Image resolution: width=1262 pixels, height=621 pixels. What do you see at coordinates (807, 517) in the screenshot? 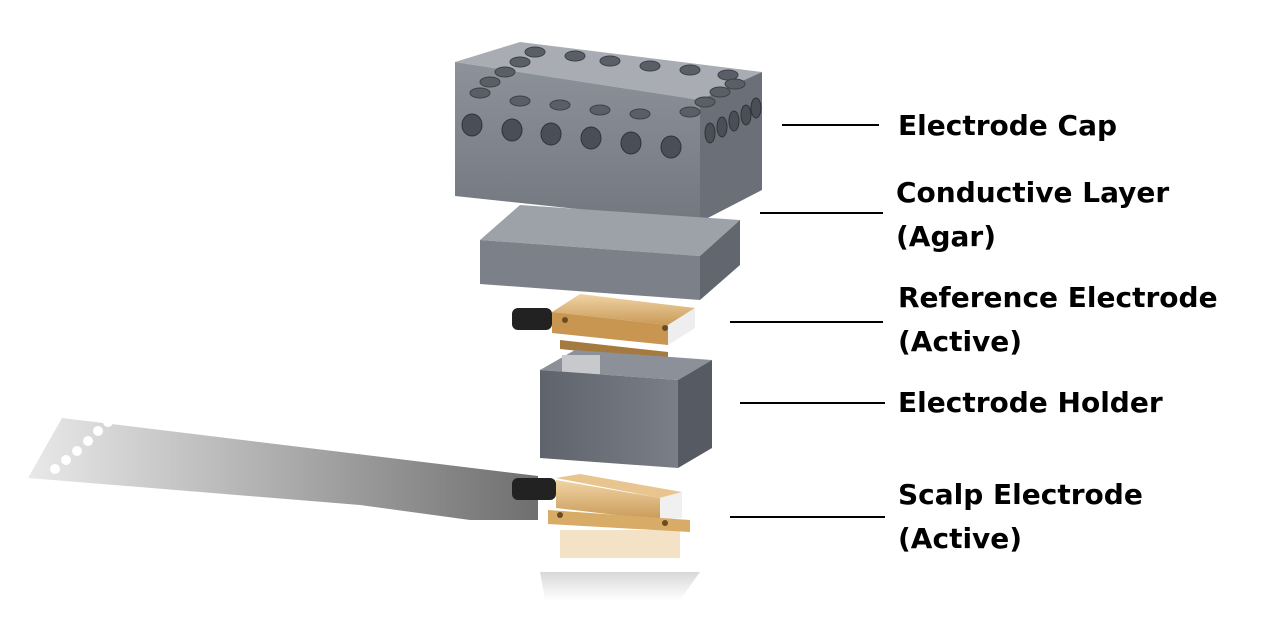
I see `leader-line-scalp` at bounding box center [807, 517].